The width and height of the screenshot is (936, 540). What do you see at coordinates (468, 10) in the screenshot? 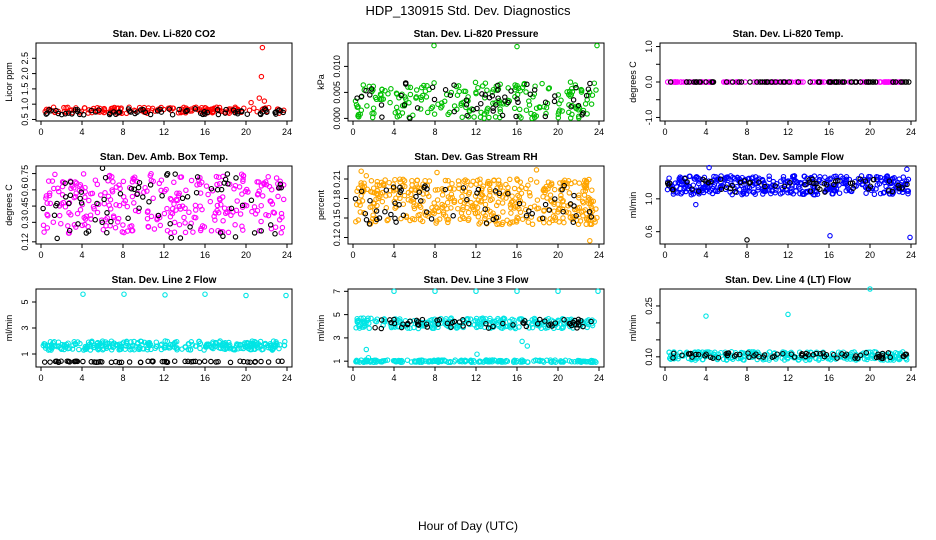
I see `figure-title: HDP_130915 Std. Dev. Diagnostics` at bounding box center [468, 10].